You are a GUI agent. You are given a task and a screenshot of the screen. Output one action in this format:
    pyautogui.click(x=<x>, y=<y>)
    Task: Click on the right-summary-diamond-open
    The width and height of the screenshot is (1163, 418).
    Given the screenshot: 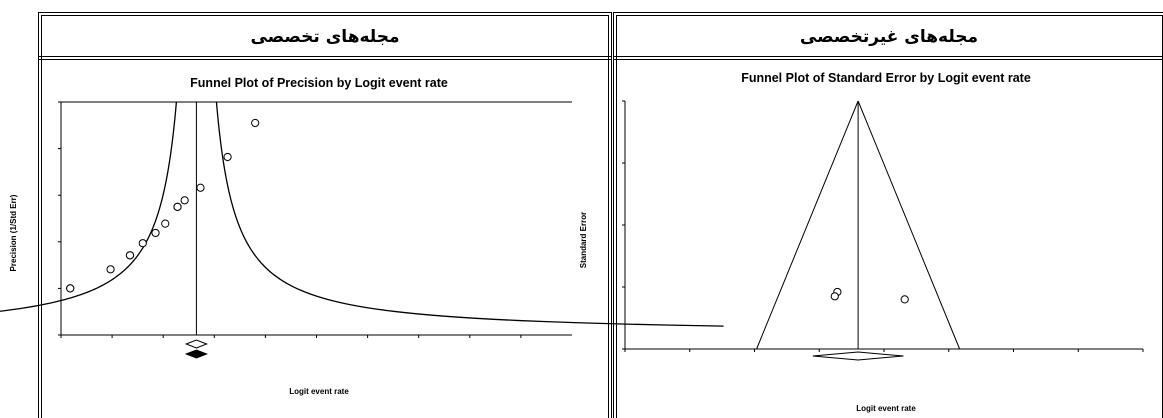 What is the action you would take?
    pyautogui.click(x=858, y=356)
    